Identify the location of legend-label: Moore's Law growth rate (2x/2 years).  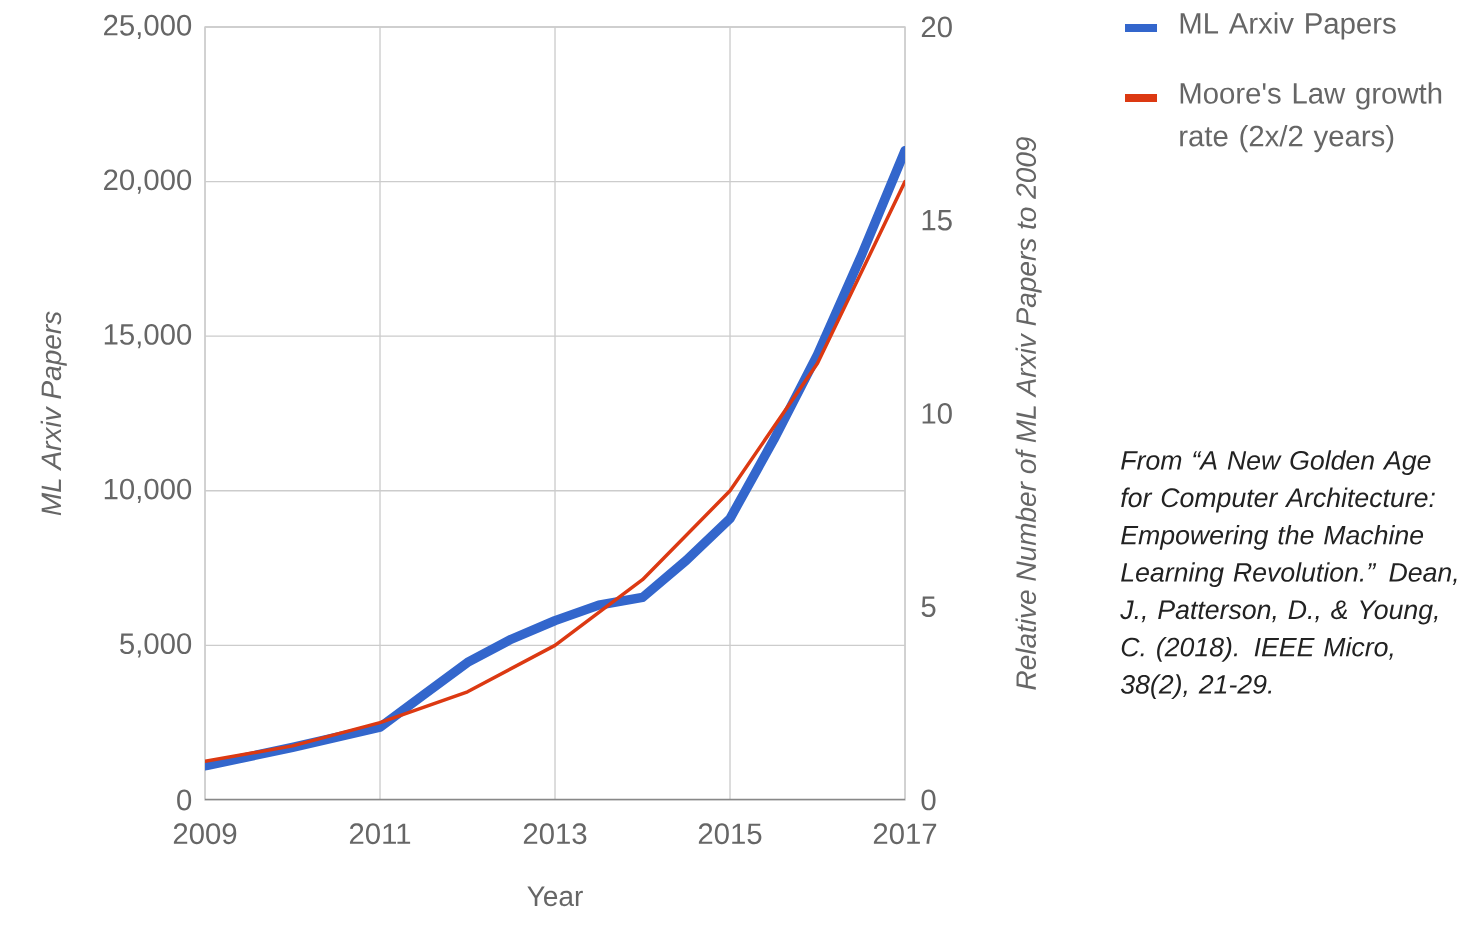
(1311, 117).